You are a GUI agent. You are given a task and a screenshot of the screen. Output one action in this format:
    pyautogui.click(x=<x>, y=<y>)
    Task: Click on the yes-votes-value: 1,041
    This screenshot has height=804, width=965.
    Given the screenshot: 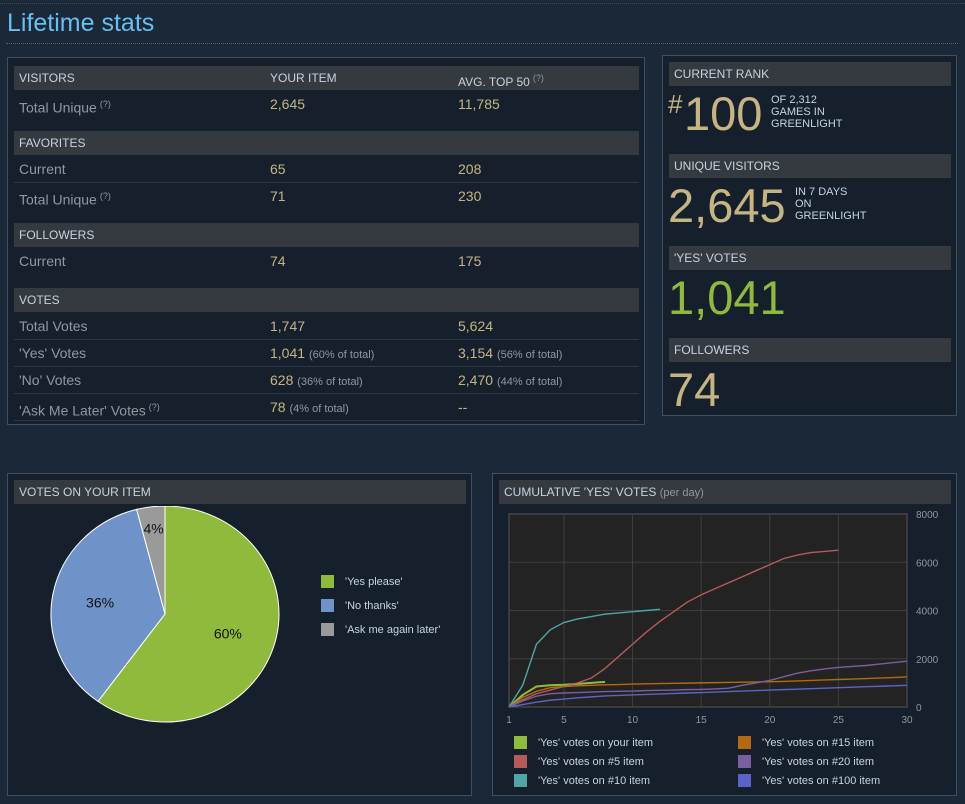 What is the action you would take?
    pyautogui.click(x=727, y=297)
    